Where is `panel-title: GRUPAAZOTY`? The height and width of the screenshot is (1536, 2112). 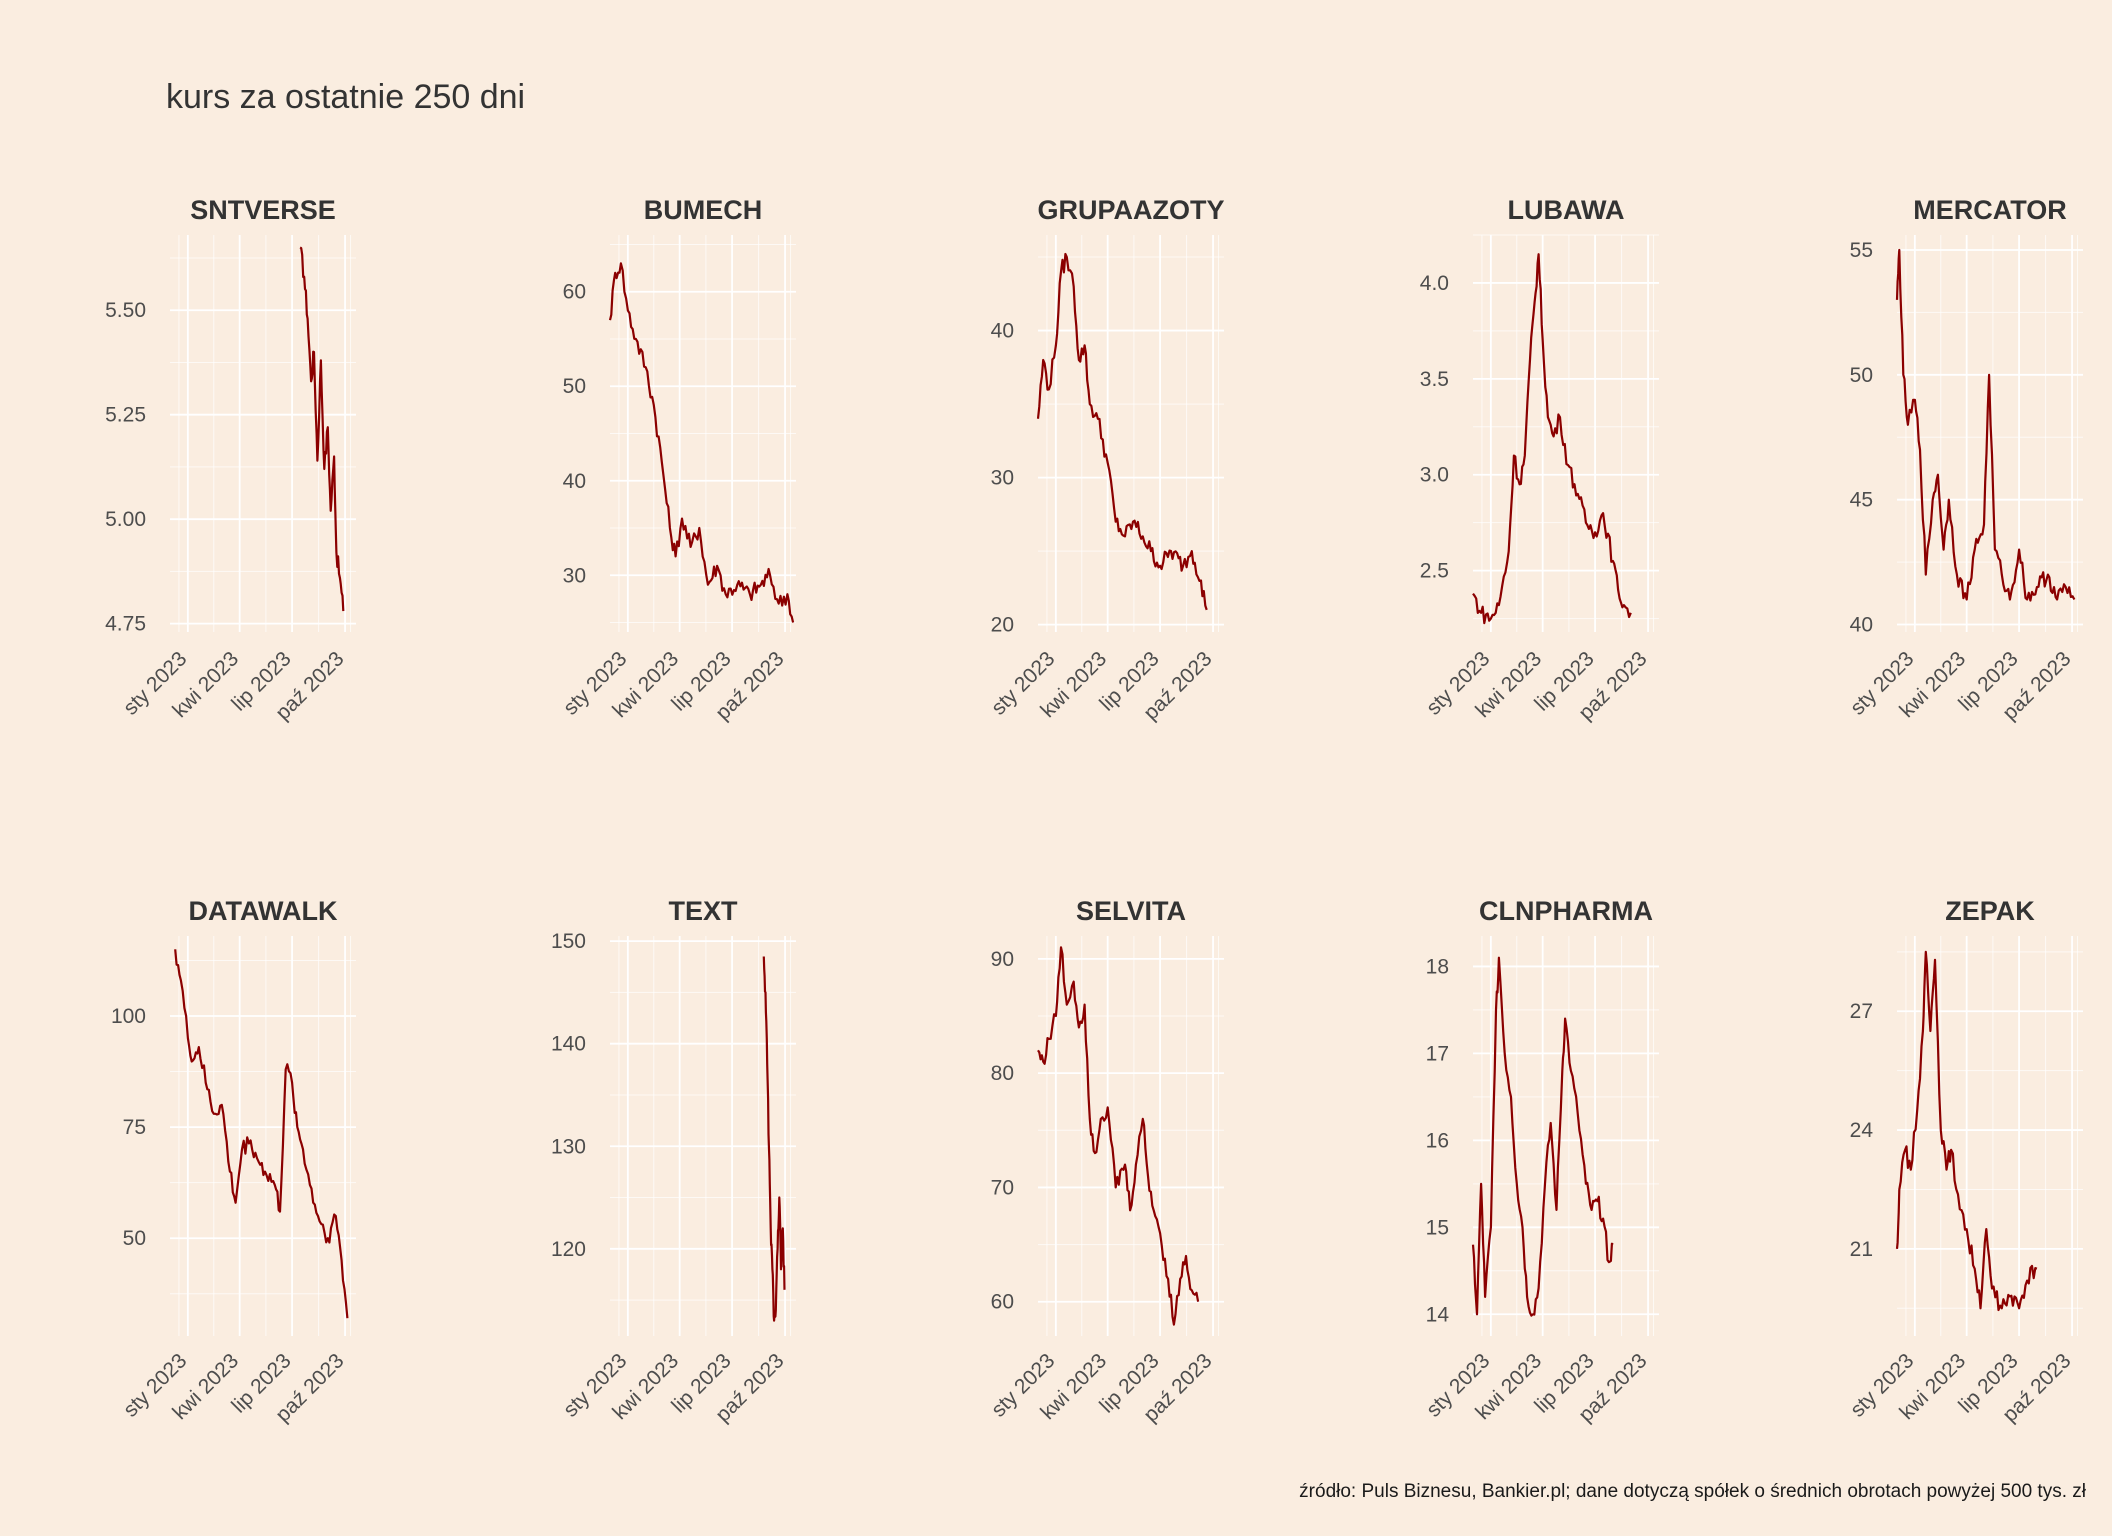 panel-title: GRUPAAZOTY is located at coordinates (1131, 210).